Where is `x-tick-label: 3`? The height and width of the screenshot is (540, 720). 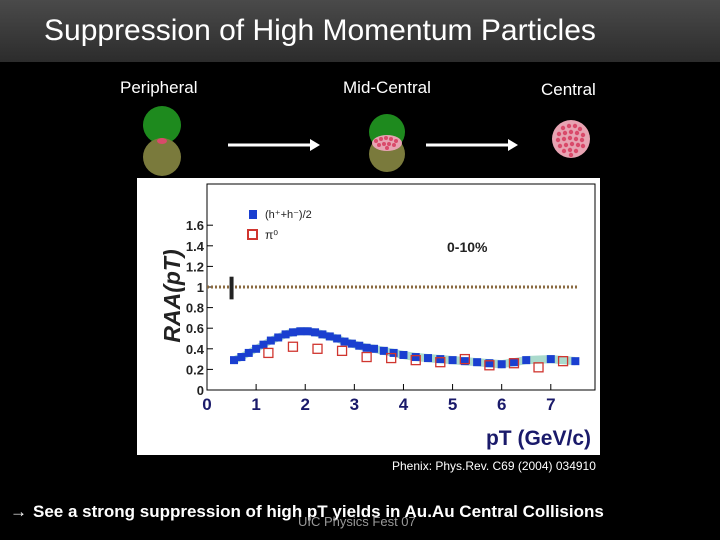 x-tick-label: 3 is located at coordinates (354, 404).